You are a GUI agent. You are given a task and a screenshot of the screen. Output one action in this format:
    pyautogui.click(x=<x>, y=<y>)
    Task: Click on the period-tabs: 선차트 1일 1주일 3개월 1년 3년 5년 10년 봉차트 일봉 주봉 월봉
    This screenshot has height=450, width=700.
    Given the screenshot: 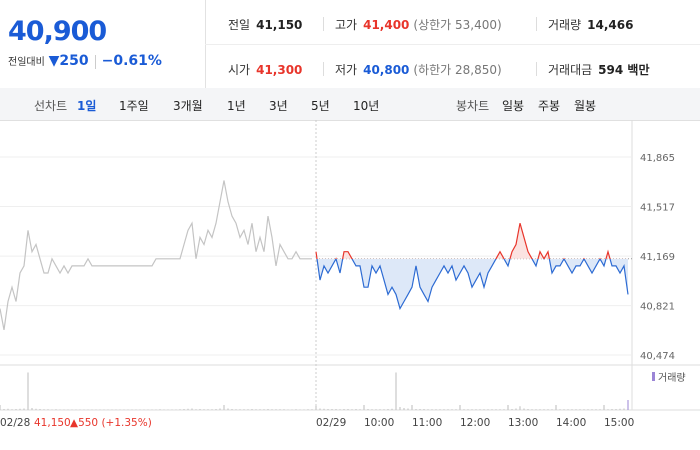 What is the action you would take?
    pyautogui.click(x=350, y=104)
    